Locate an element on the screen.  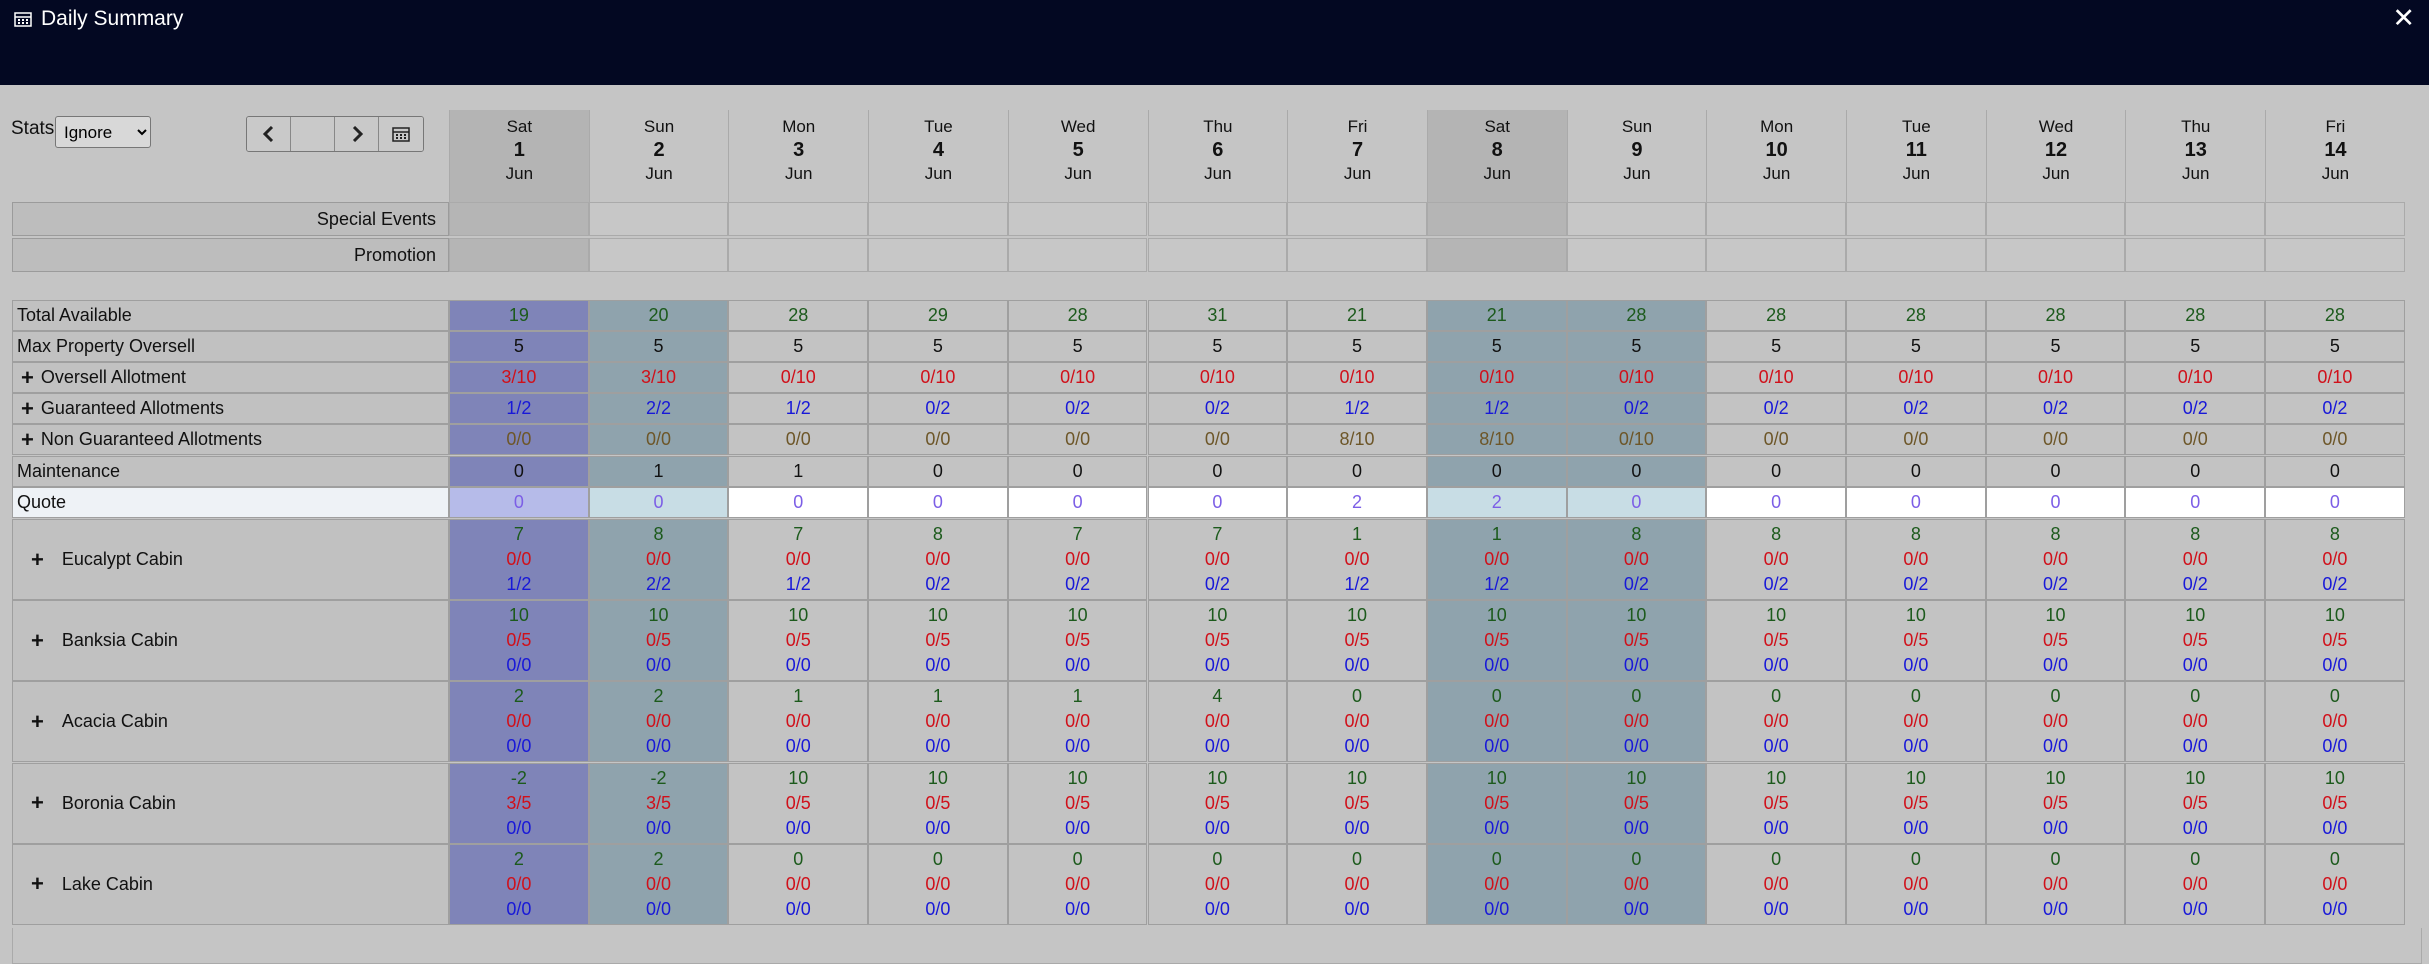
summary-cell: 31 is located at coordinates (1217, 315).